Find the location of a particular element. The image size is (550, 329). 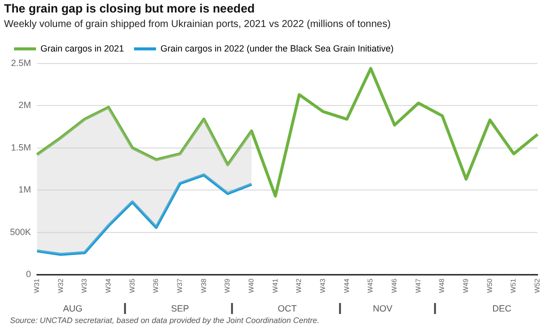

y-tick-label: 2M is located at coordinates (25, 105).